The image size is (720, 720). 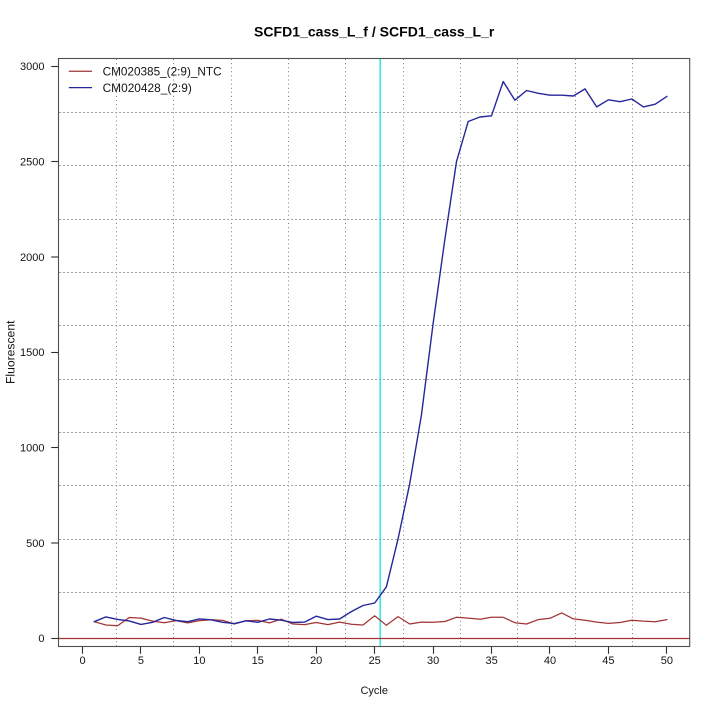 I want to click on svg-text: 45, so click(x=608, y=661).